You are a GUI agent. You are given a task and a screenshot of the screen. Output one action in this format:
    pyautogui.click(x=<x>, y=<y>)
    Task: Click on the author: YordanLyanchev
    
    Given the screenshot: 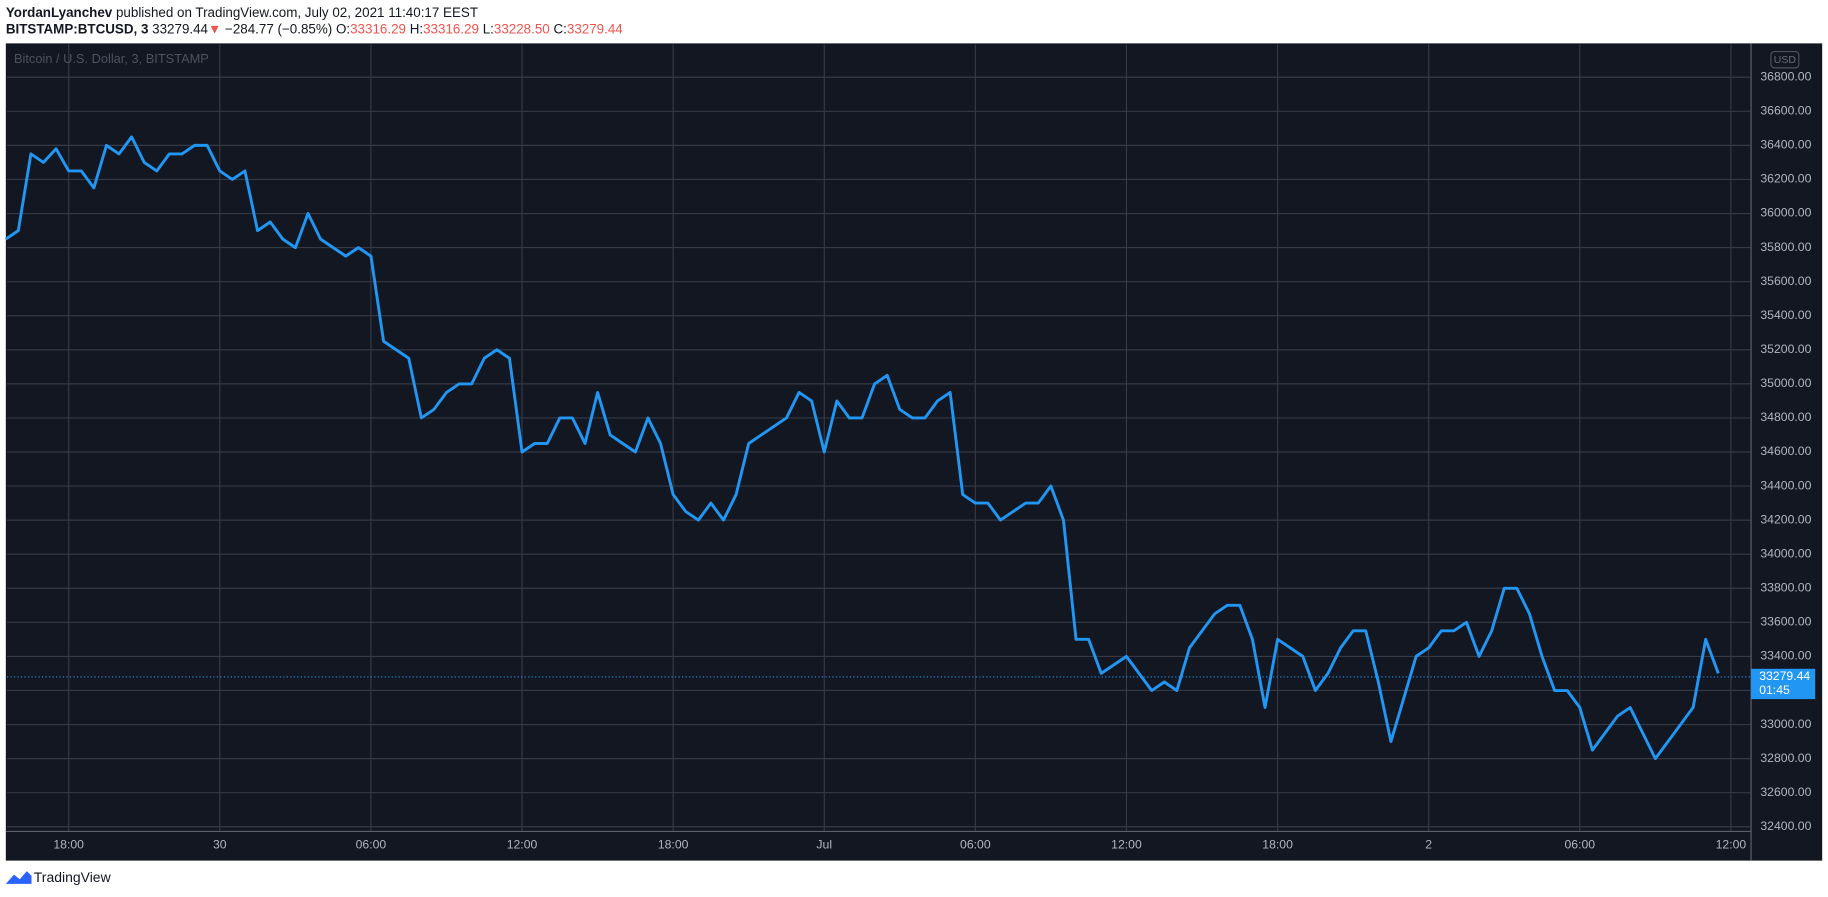 What is the action you would take?
    pyautogui.click(x=59, y=12)
    